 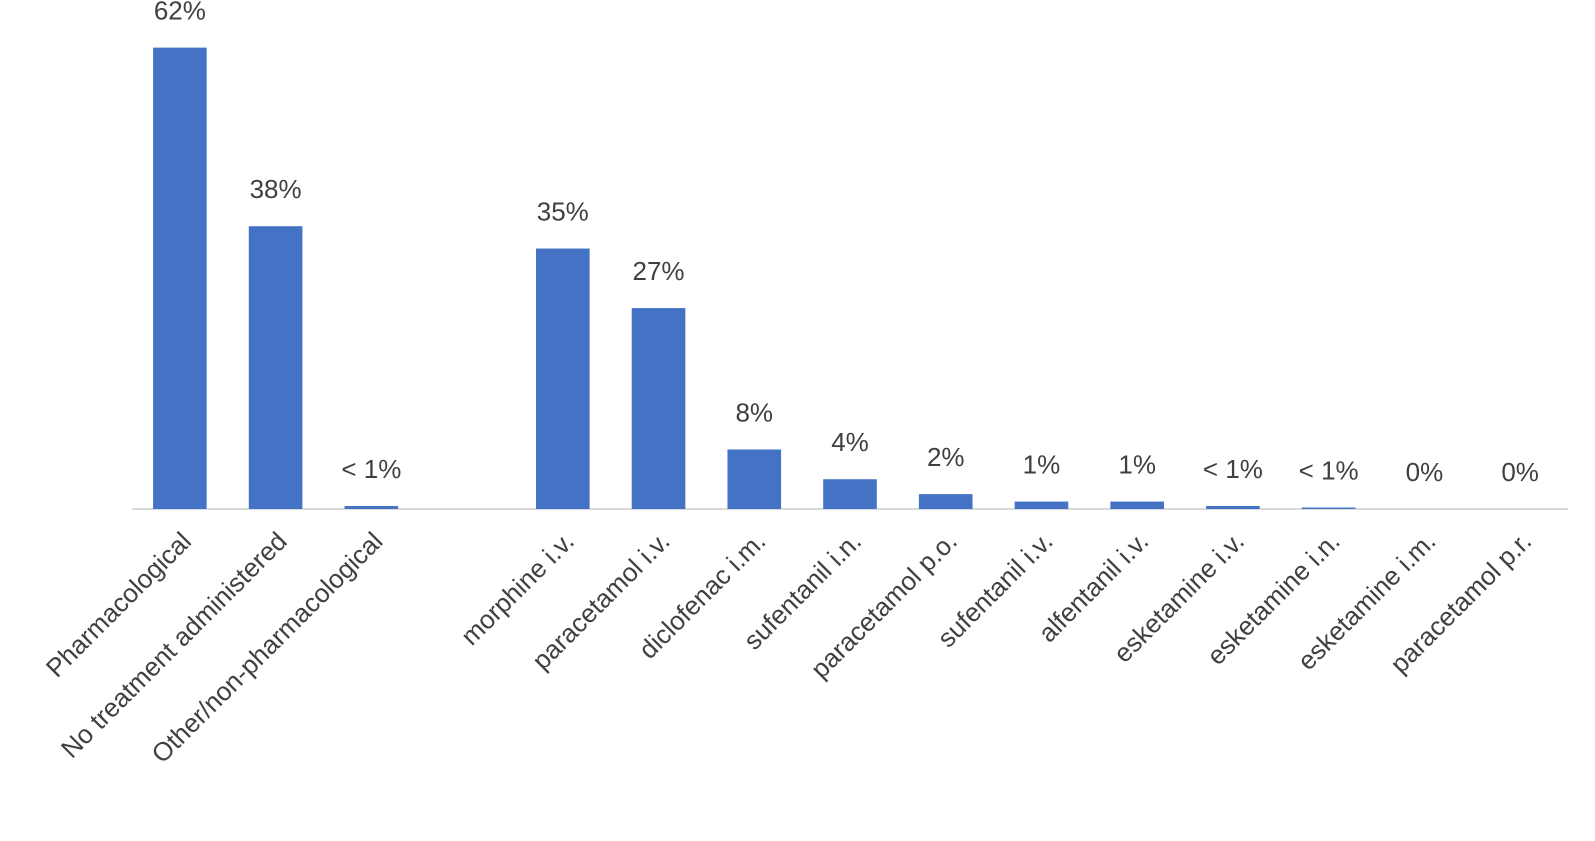 I want to click on data-label: 35%, so click(x=563, y=211).